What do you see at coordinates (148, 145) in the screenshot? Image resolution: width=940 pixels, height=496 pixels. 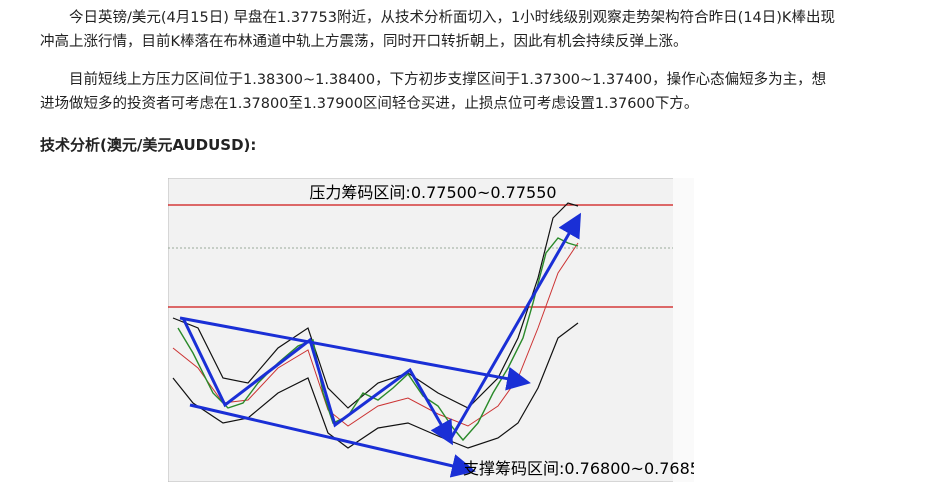 I see `section-heading: 技术分析(澳元/美元AUDUSD):` at bounding box center [148, 145].